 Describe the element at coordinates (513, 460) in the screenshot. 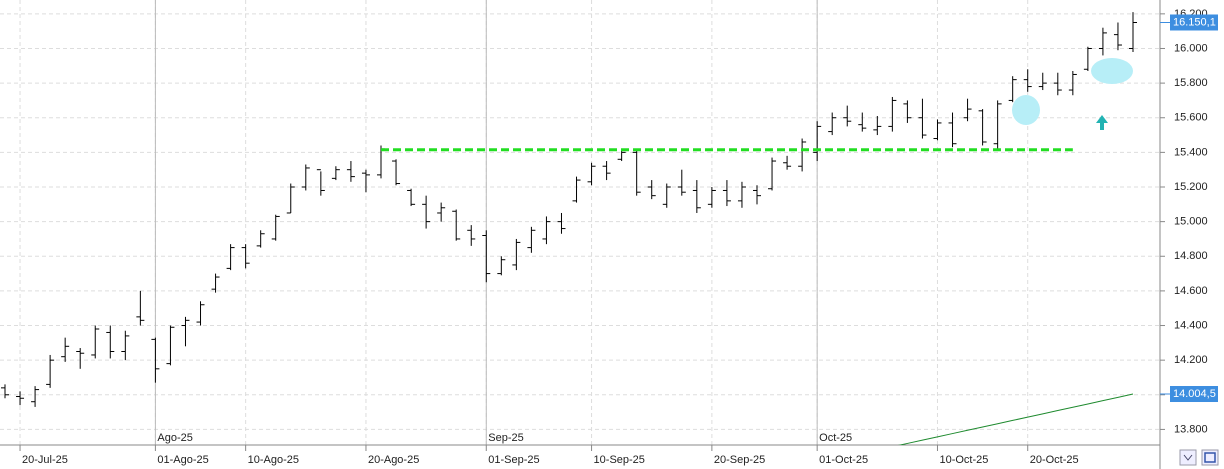

I see `x-tick-label: 01-Sep-25` at that location.